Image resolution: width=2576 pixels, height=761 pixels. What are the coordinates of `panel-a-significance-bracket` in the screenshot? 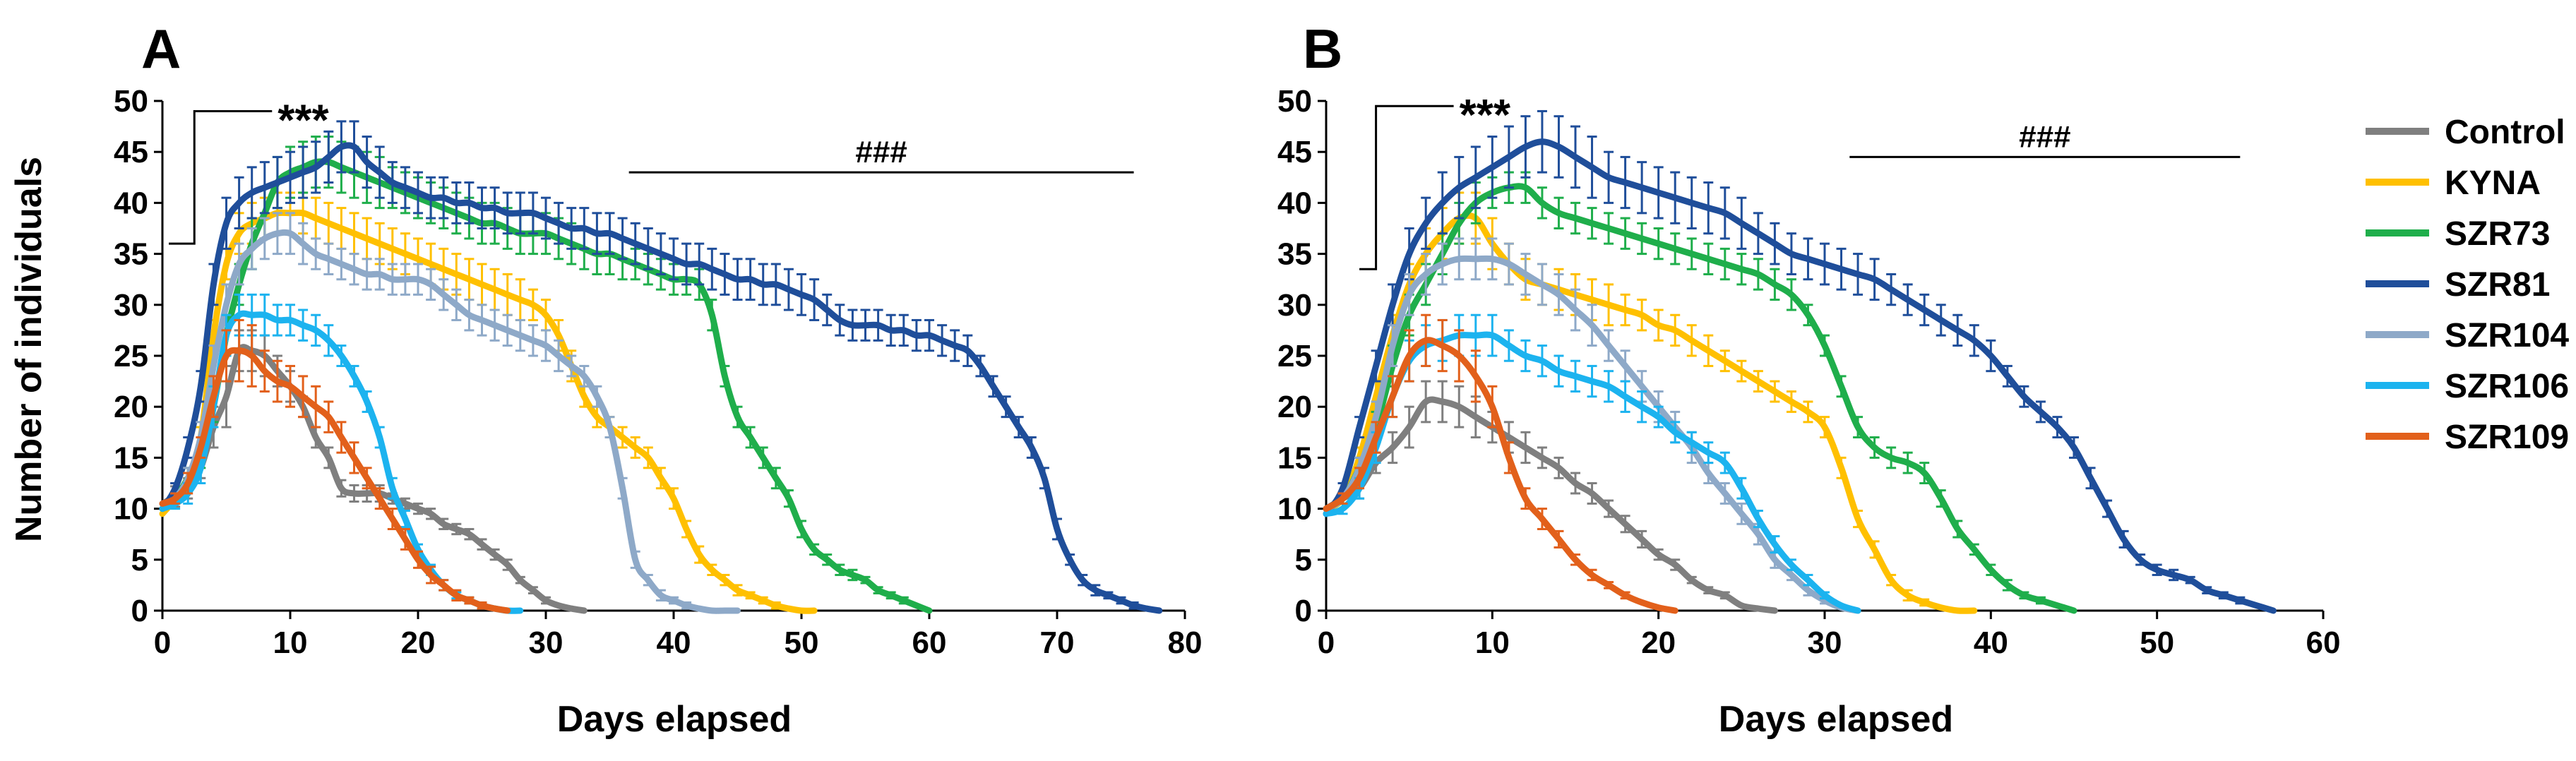 It's located at (221, 177).